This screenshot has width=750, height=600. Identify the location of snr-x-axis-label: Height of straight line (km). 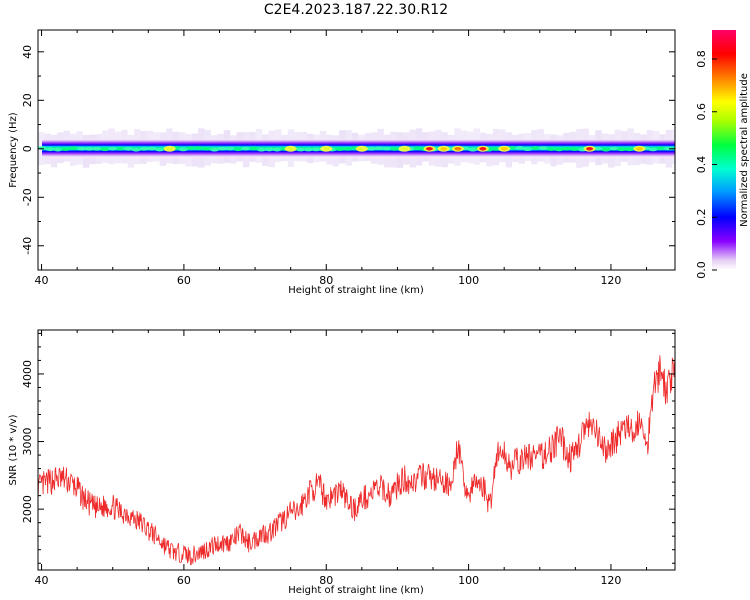
(356, 590).